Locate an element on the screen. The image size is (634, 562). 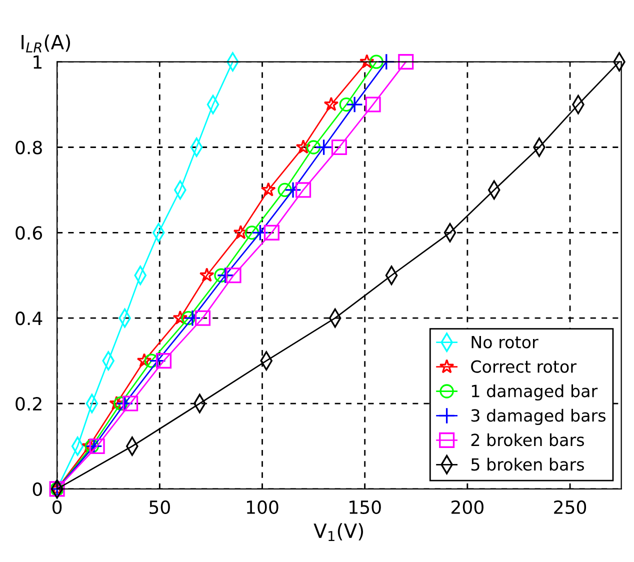
y-tick-label: 0.6 is located at coordinates (29, 233).